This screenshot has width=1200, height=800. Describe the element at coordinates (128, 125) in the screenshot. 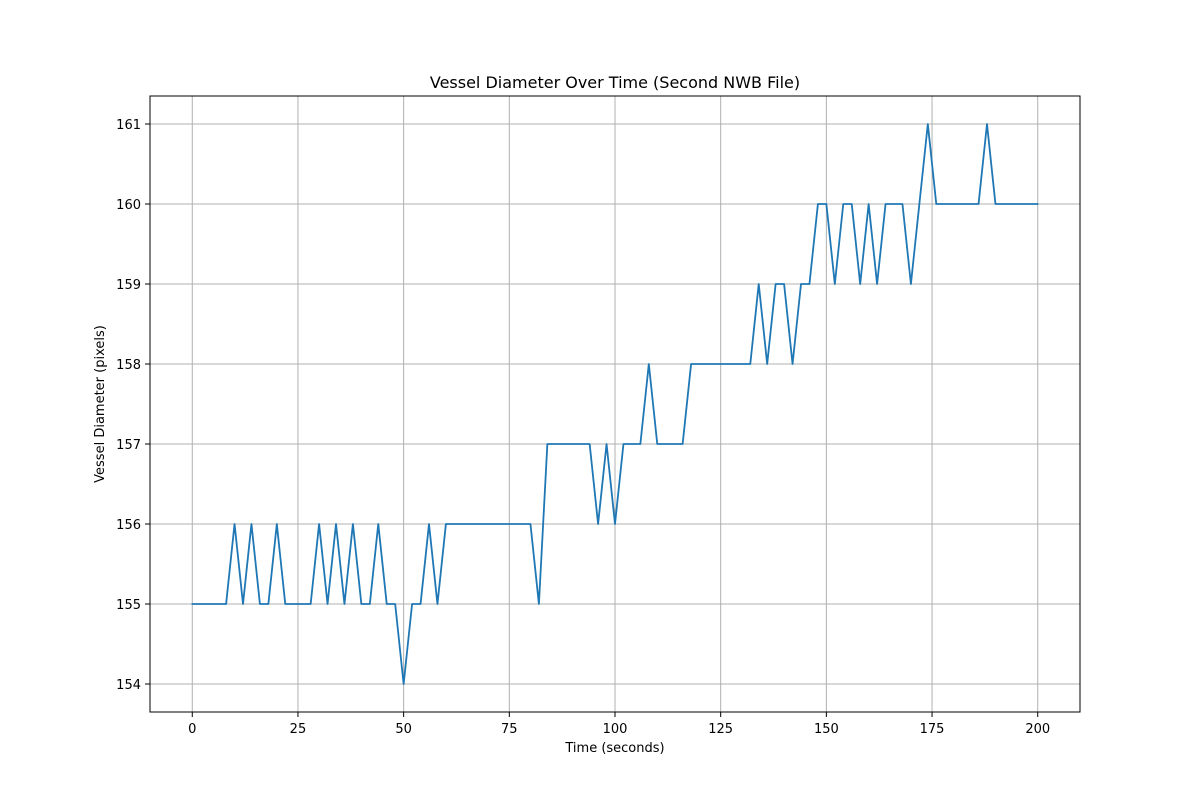

I see `y-tick-label: 161` at that location.